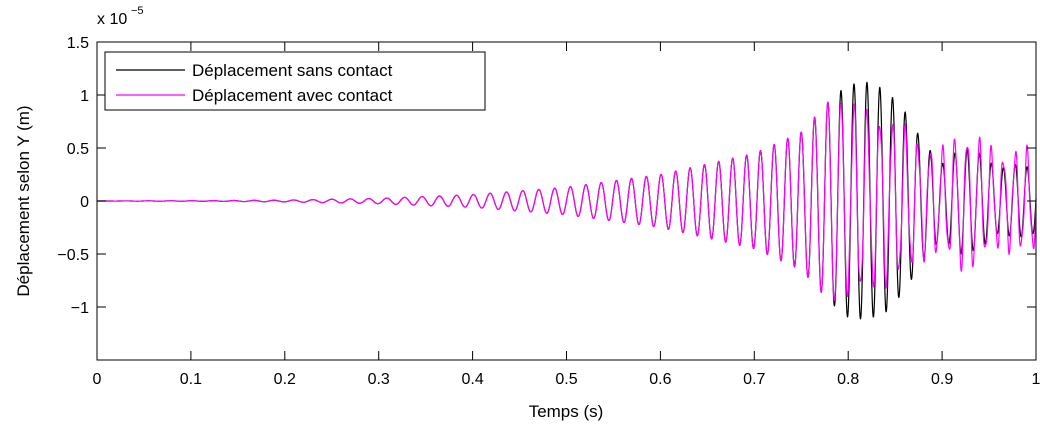 The image size is (1040, 428). Describe the element at coordinates (292, 70) in the screenshot. I see `legend-label-sans-contact: Déplacement sans contact` at that location.